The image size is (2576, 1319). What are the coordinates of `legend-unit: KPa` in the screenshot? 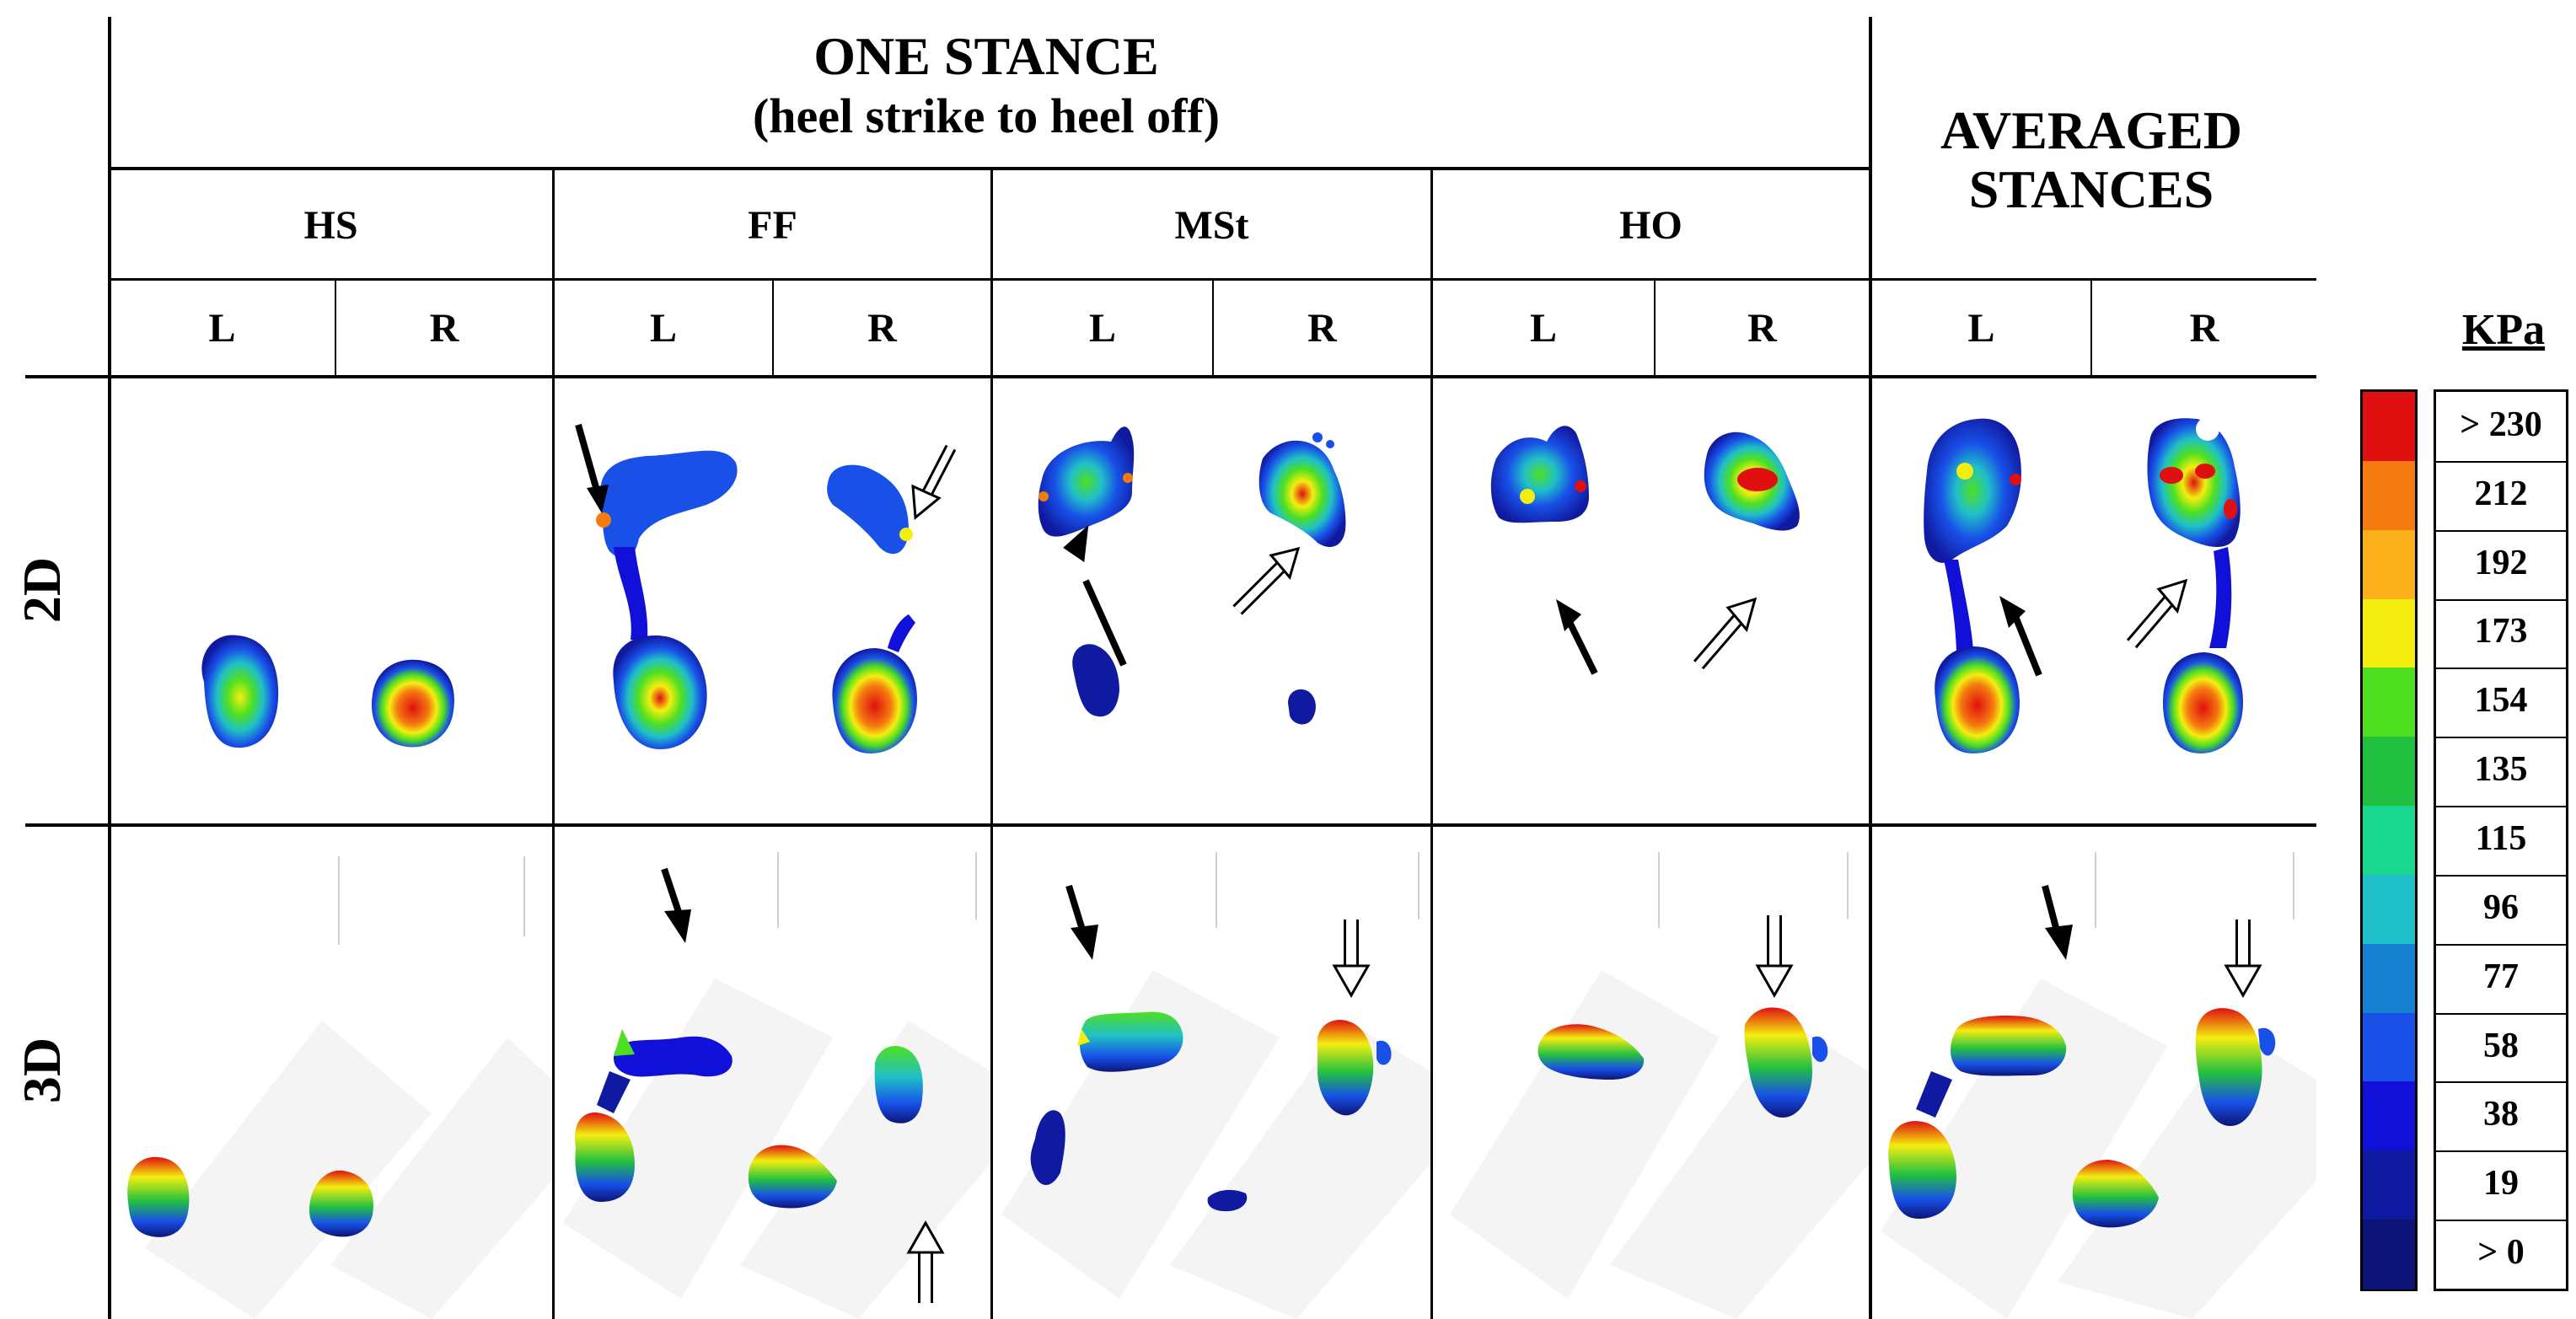 It's located at (2503, 330).